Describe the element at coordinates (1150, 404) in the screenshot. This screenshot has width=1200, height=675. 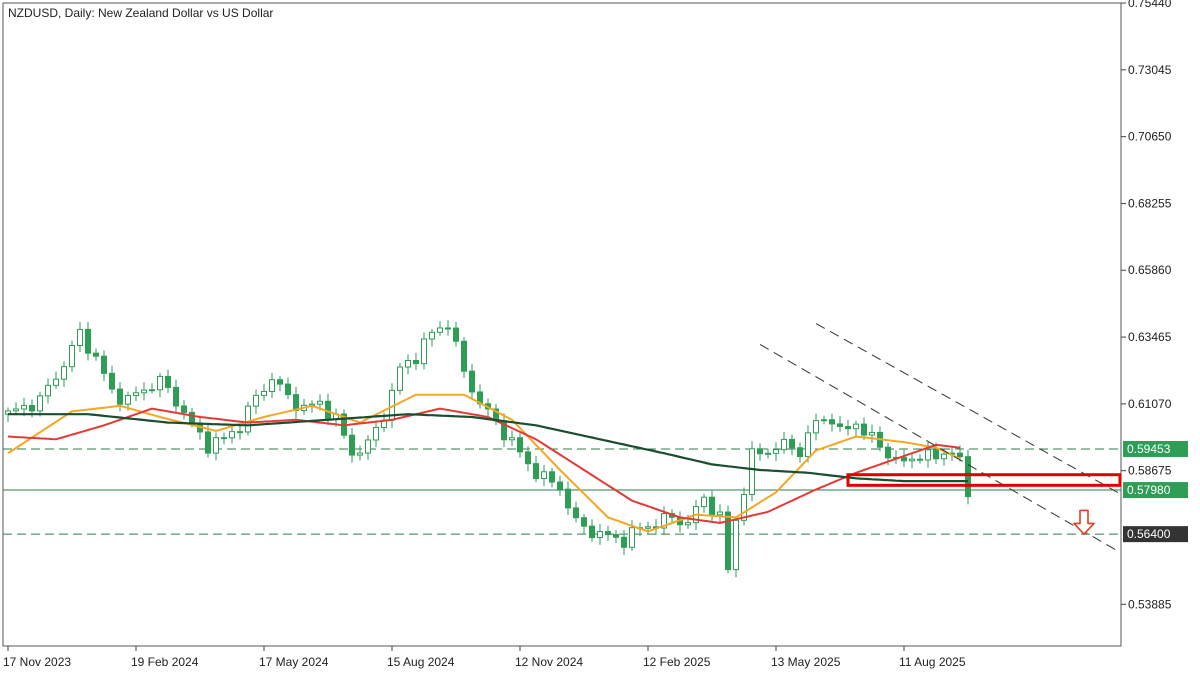
I see `y-tick-label: 0.61070` at that location.